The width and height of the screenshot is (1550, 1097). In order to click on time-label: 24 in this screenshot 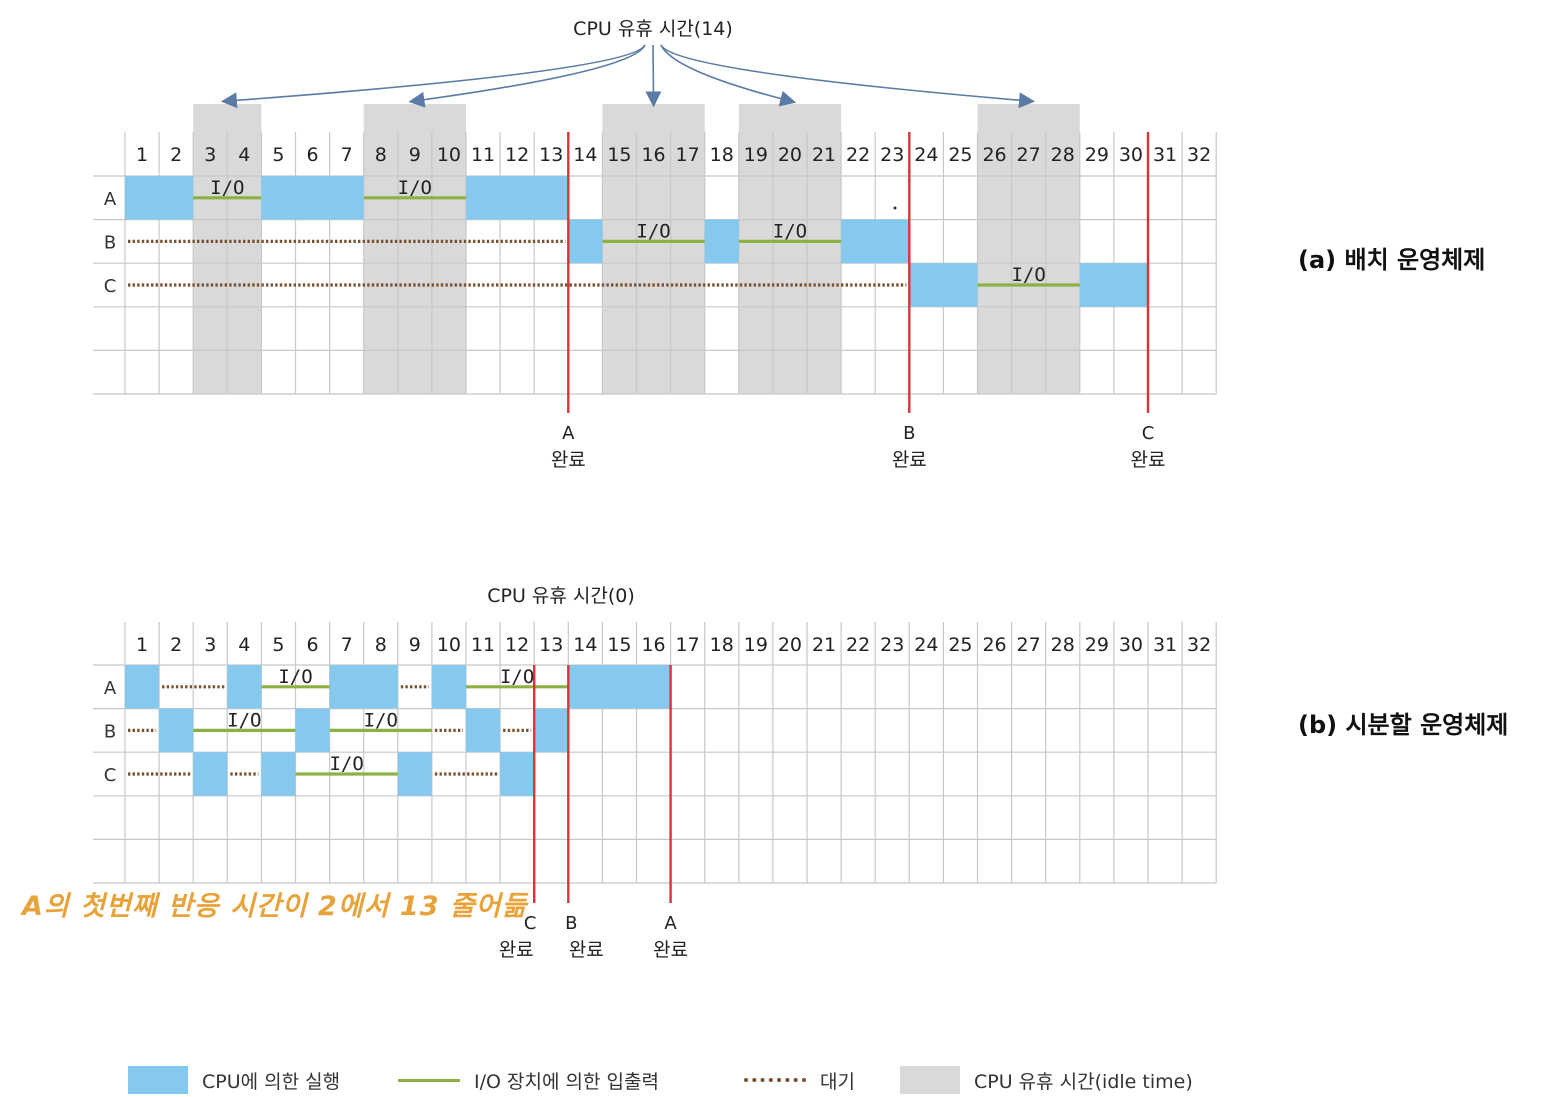, I will do `click(926, 155)`.